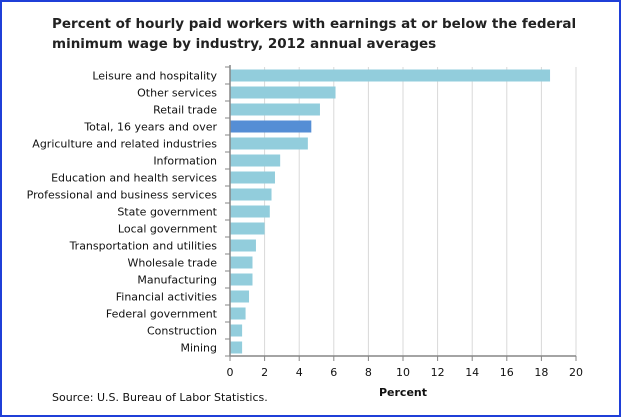 This screenshot has height=417, width=621. Describe the element at coordinates (198, 348) in the screenshot. I see `category-label: Mining` at that location.